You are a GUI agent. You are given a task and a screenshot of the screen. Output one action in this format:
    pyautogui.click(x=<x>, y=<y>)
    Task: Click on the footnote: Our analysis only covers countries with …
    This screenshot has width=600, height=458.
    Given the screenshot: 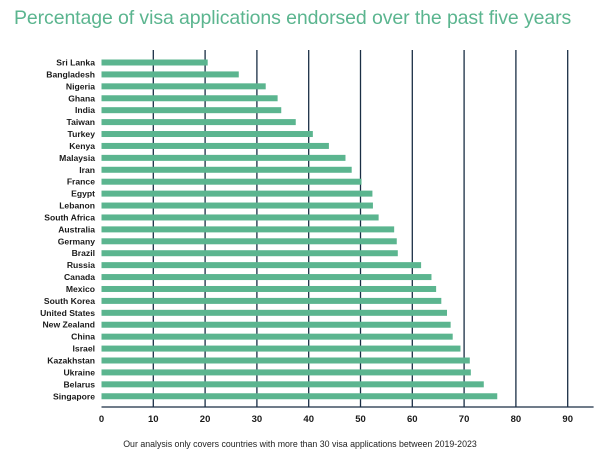 What is the action you would take?
    pyautogui.click(x=300, y=444)
    